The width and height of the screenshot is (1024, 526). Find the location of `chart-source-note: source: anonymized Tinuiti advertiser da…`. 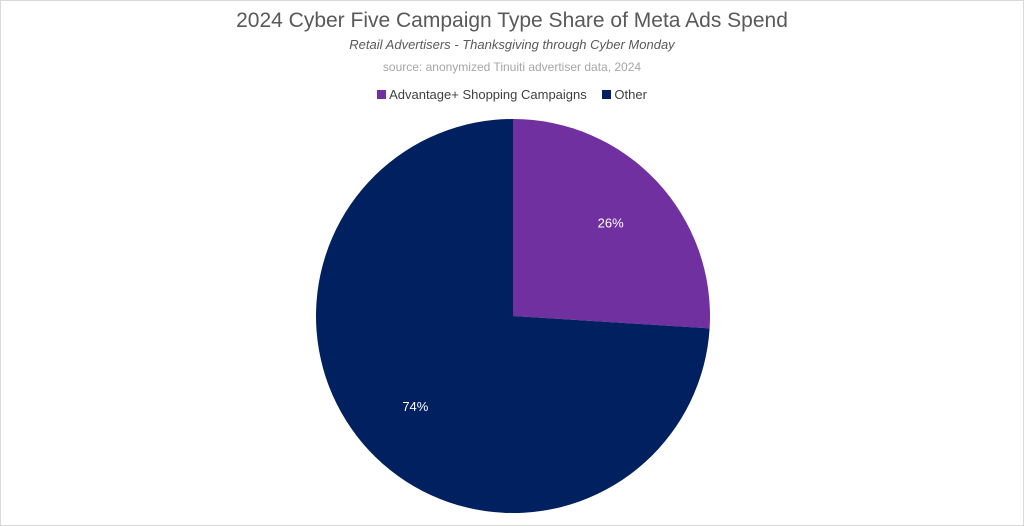

chart-source-note: source: anonymized Tinuiti advertiser da… is located at coordinates (512, 67).